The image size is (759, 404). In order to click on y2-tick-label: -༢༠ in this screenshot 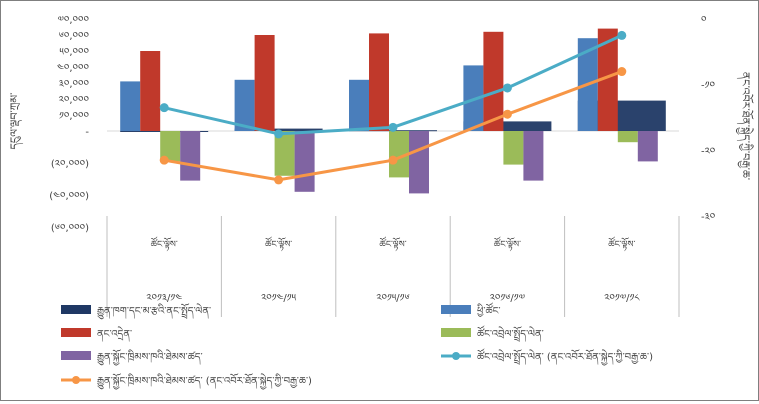, I will do `click(708, 151)`.